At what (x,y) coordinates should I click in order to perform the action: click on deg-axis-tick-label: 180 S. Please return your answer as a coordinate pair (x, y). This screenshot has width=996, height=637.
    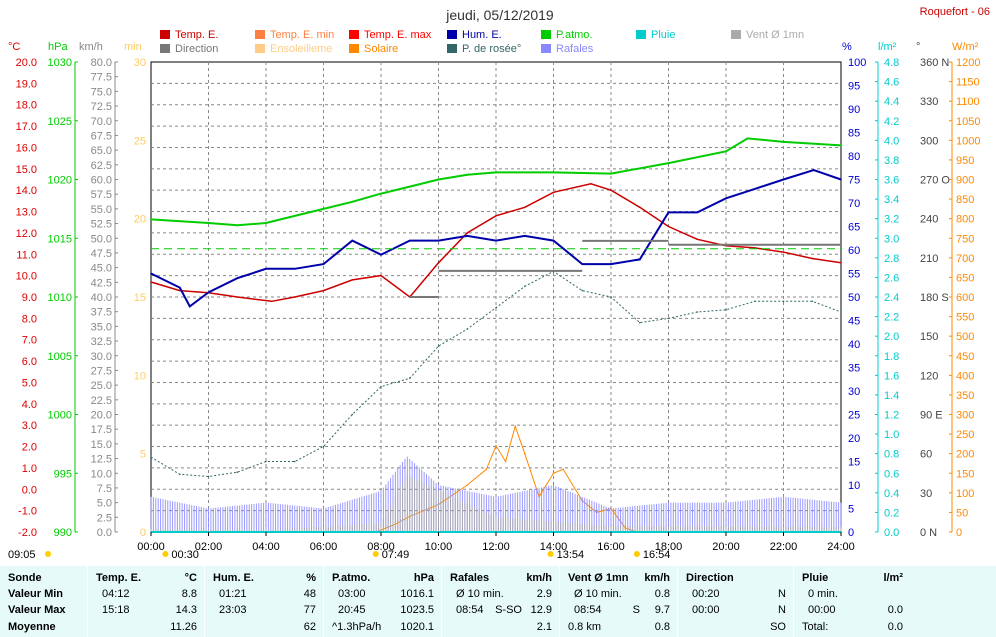
    Looking at the image, I should click on (934, 298).